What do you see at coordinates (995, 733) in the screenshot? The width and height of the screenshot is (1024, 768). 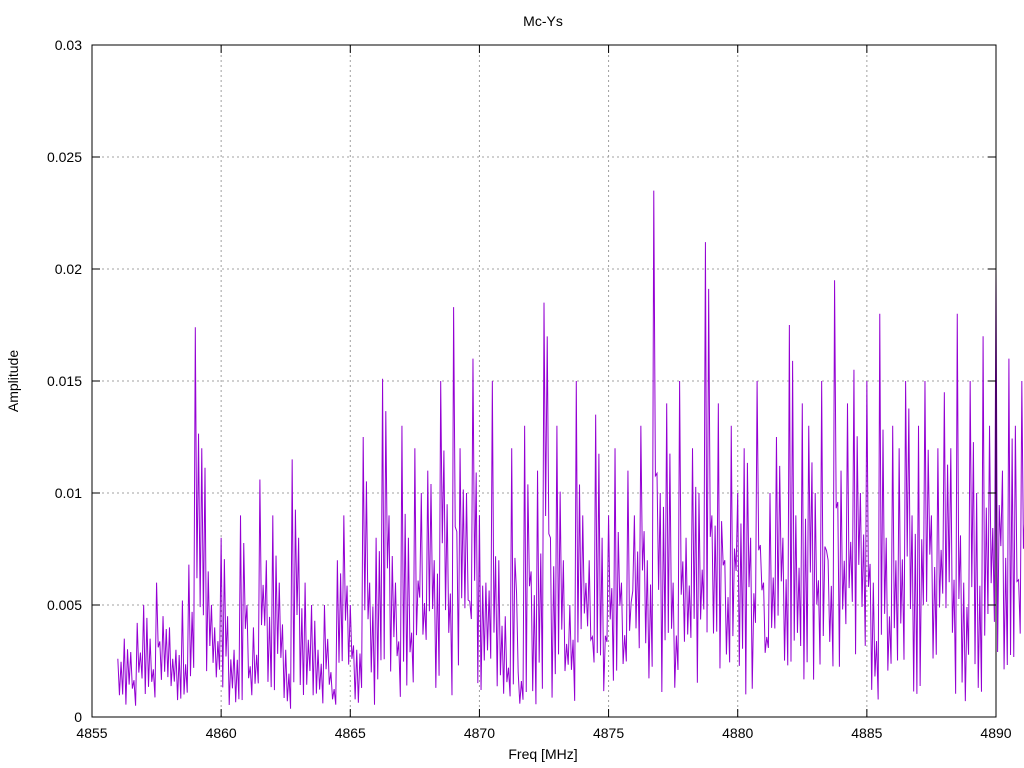 I see `x-tick-label: 4890` at bounding box center [995, 733].